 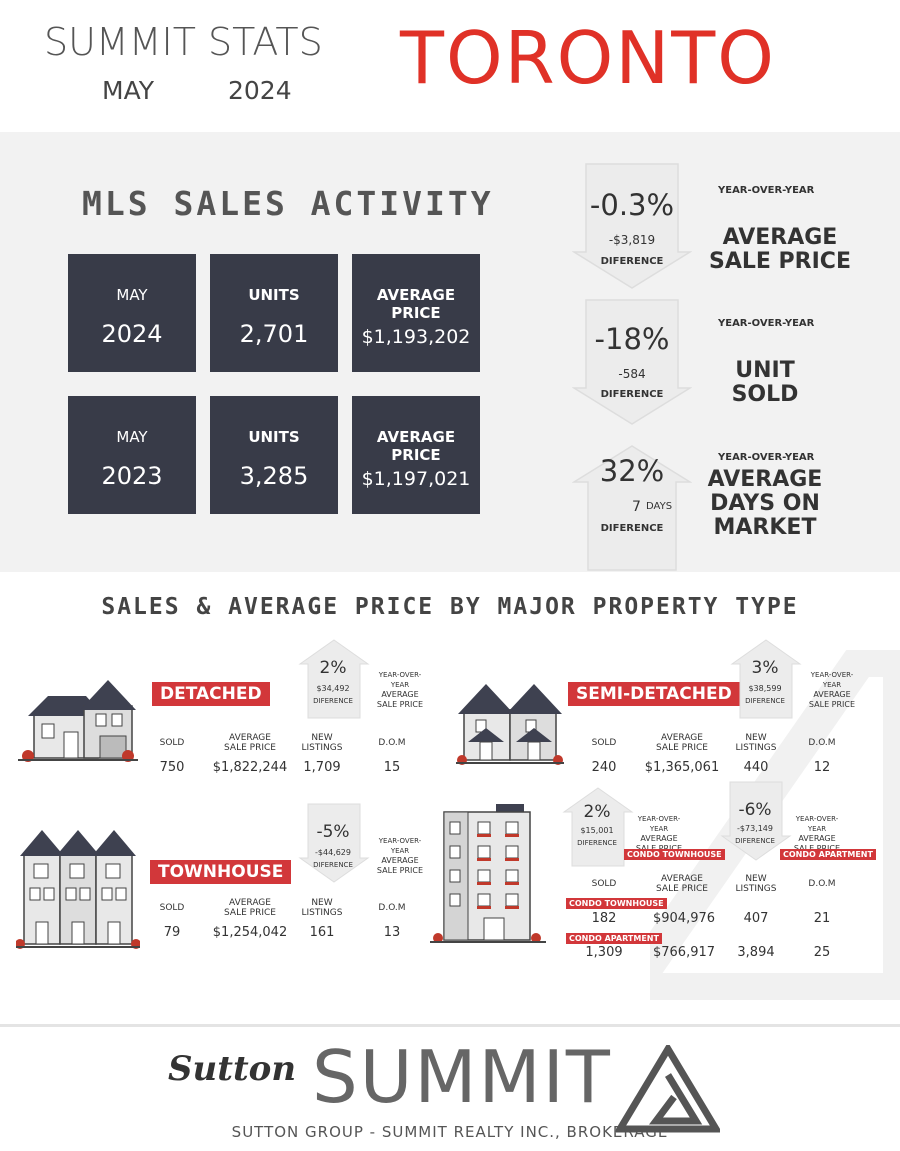 What do you see at coordinates (392, 767) in the screenshot?
I see `dom-value: 15` at bounding box center [392, 767].